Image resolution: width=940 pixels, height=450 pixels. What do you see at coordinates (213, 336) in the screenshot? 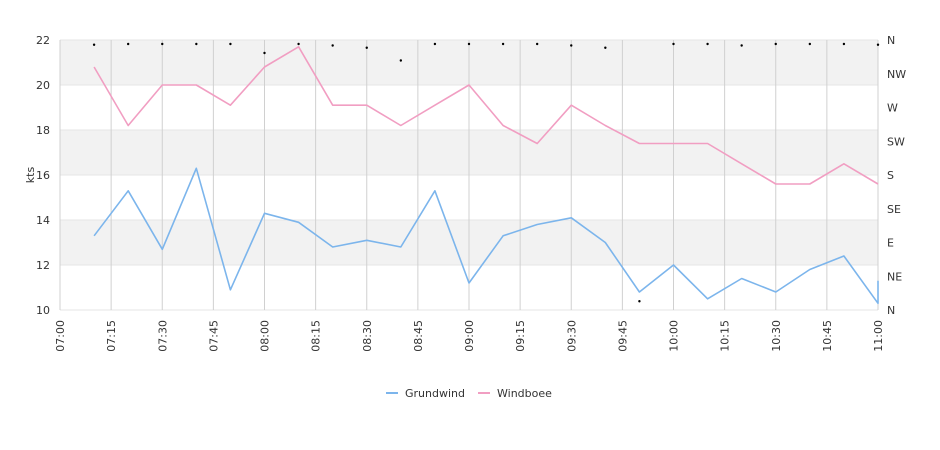
I see `x-tick-label: 07:45` at bounding box center [213, 336].